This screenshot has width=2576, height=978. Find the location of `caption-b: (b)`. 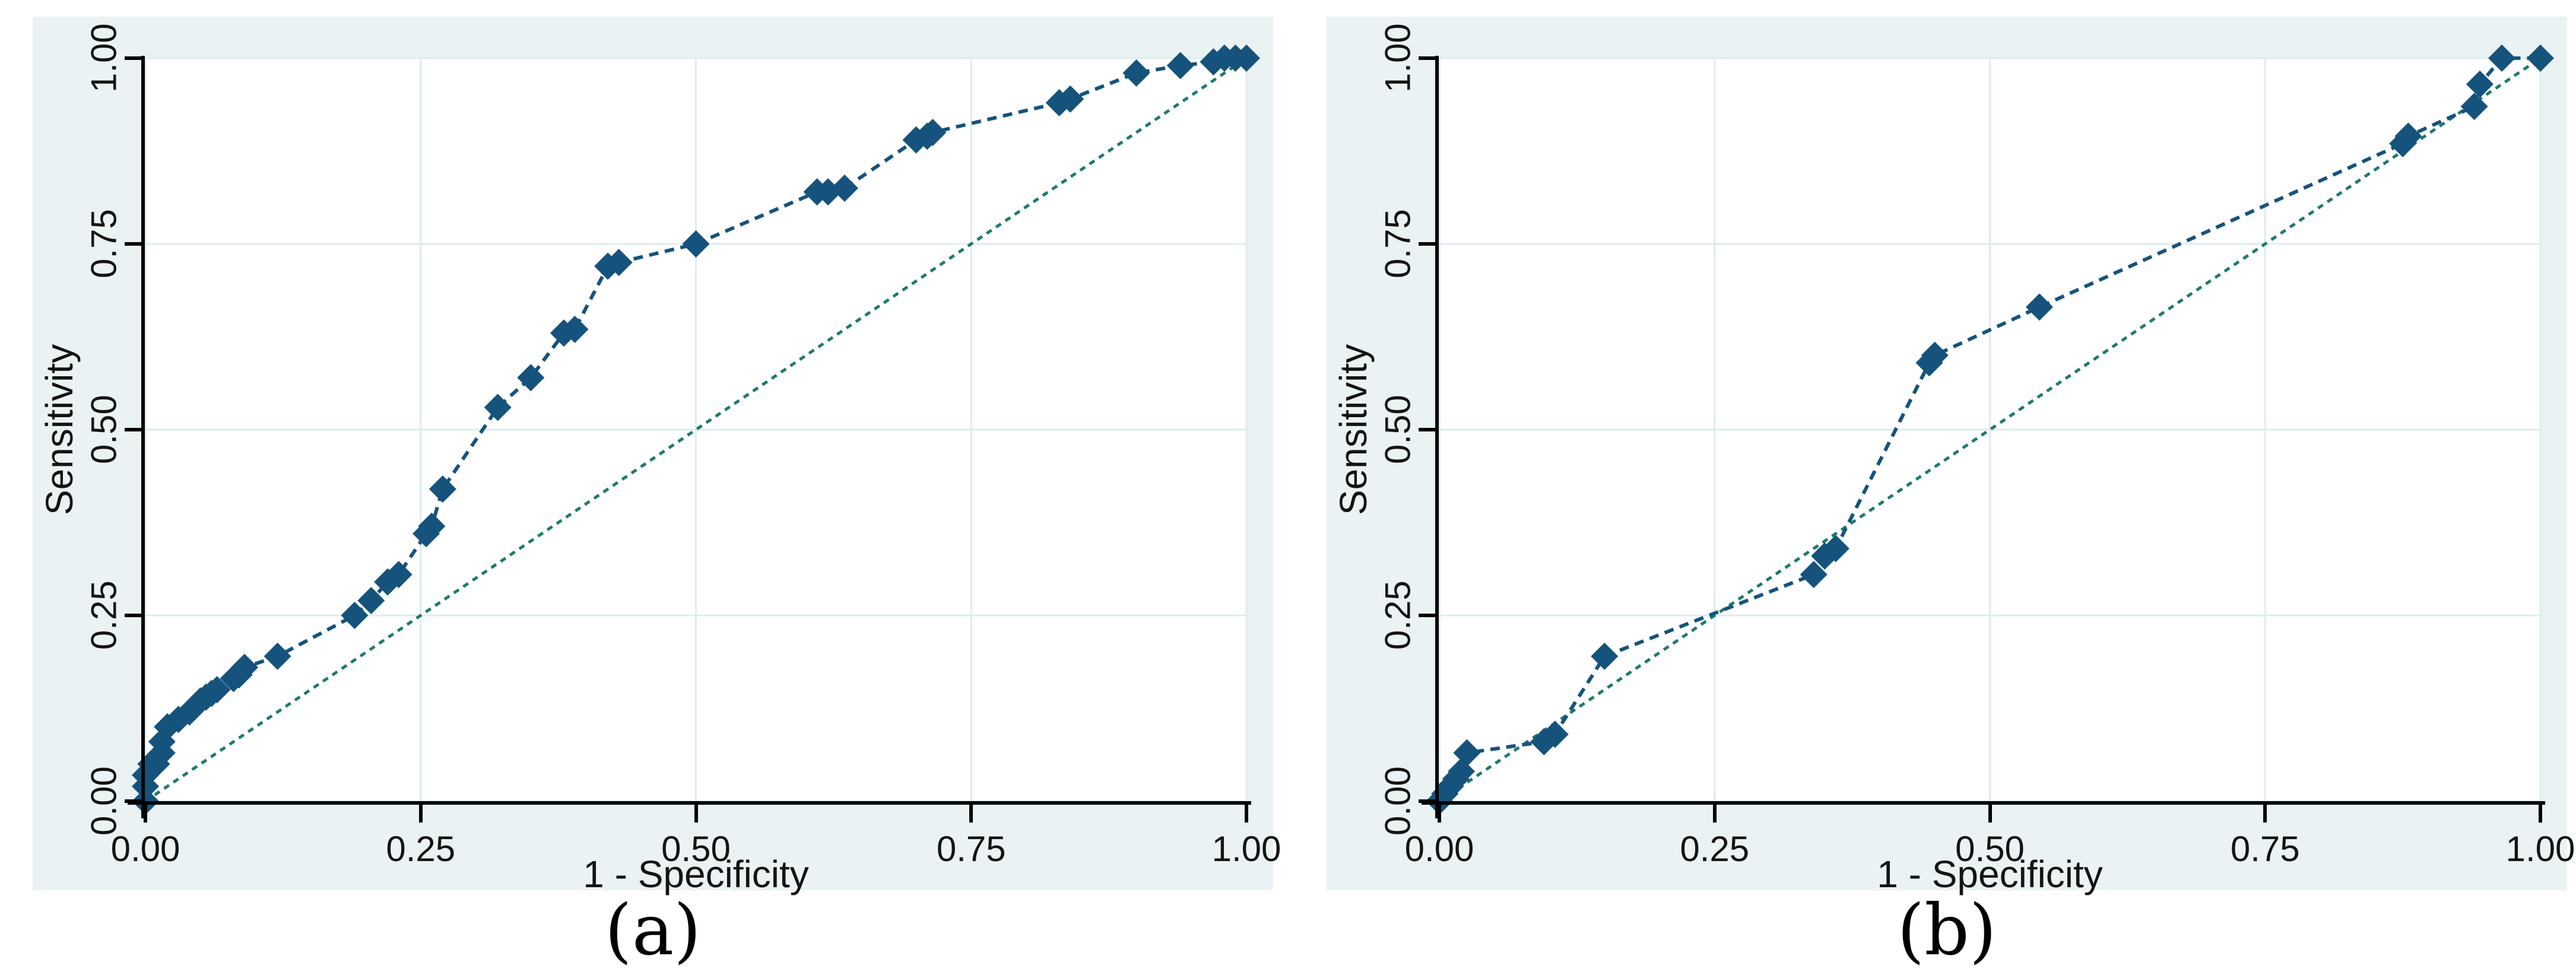

caption-b: (b) is located at coordinates (1947, 930).